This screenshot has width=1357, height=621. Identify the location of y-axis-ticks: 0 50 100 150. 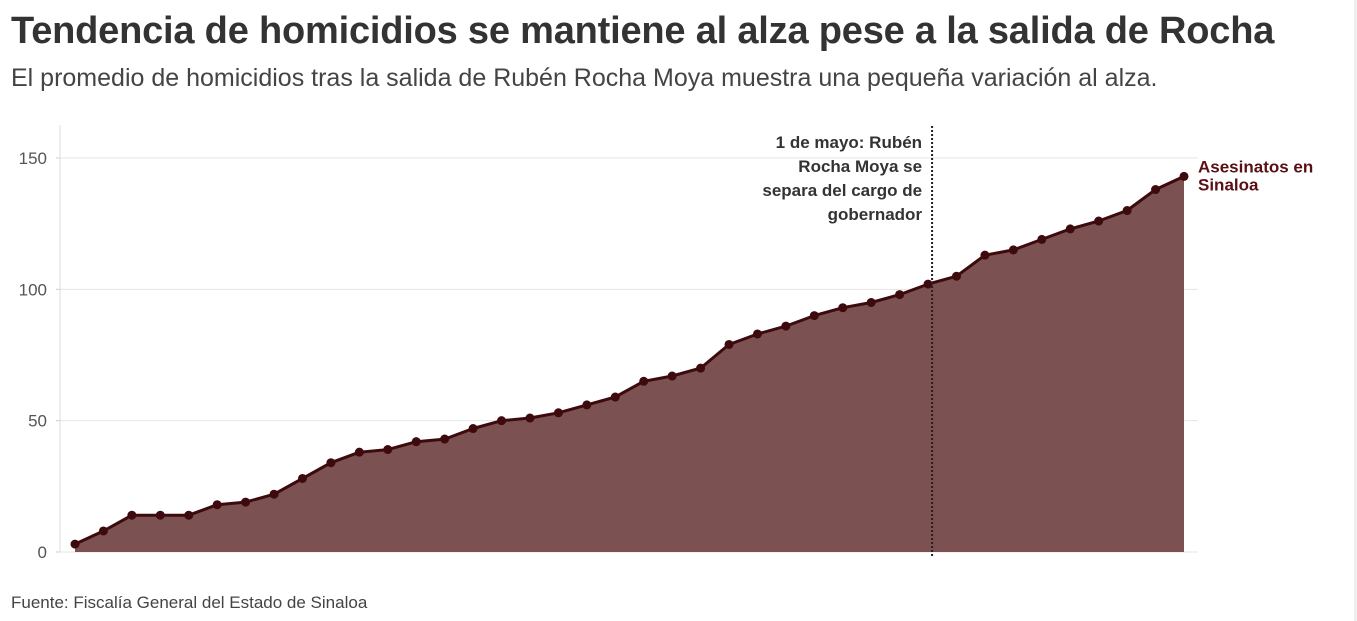
(39, 355).